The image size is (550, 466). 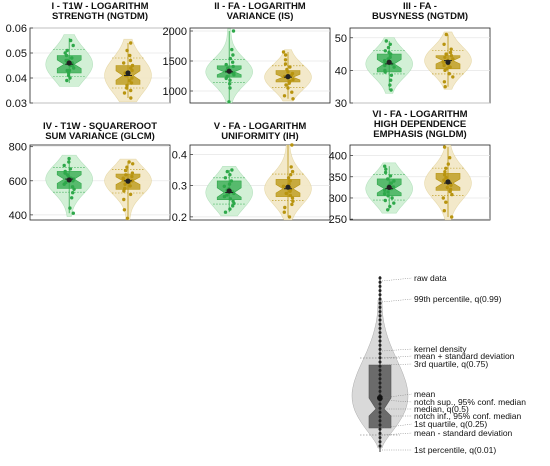 What do you see at coordinates (338, 199) in the screenshot?
I see `y-tick-label: 300` at bounding box center [338, 199].